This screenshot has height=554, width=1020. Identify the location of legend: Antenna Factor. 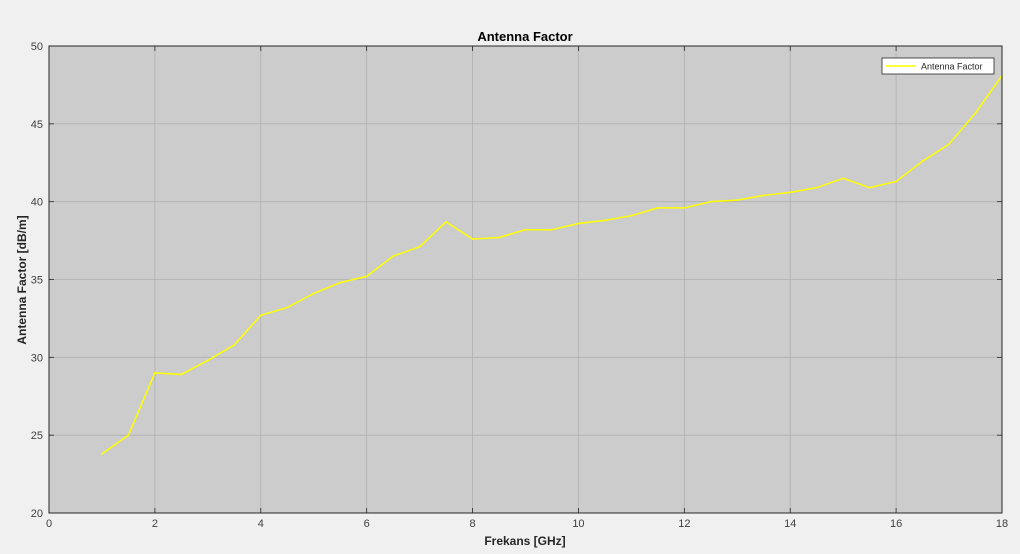
(938, 66).